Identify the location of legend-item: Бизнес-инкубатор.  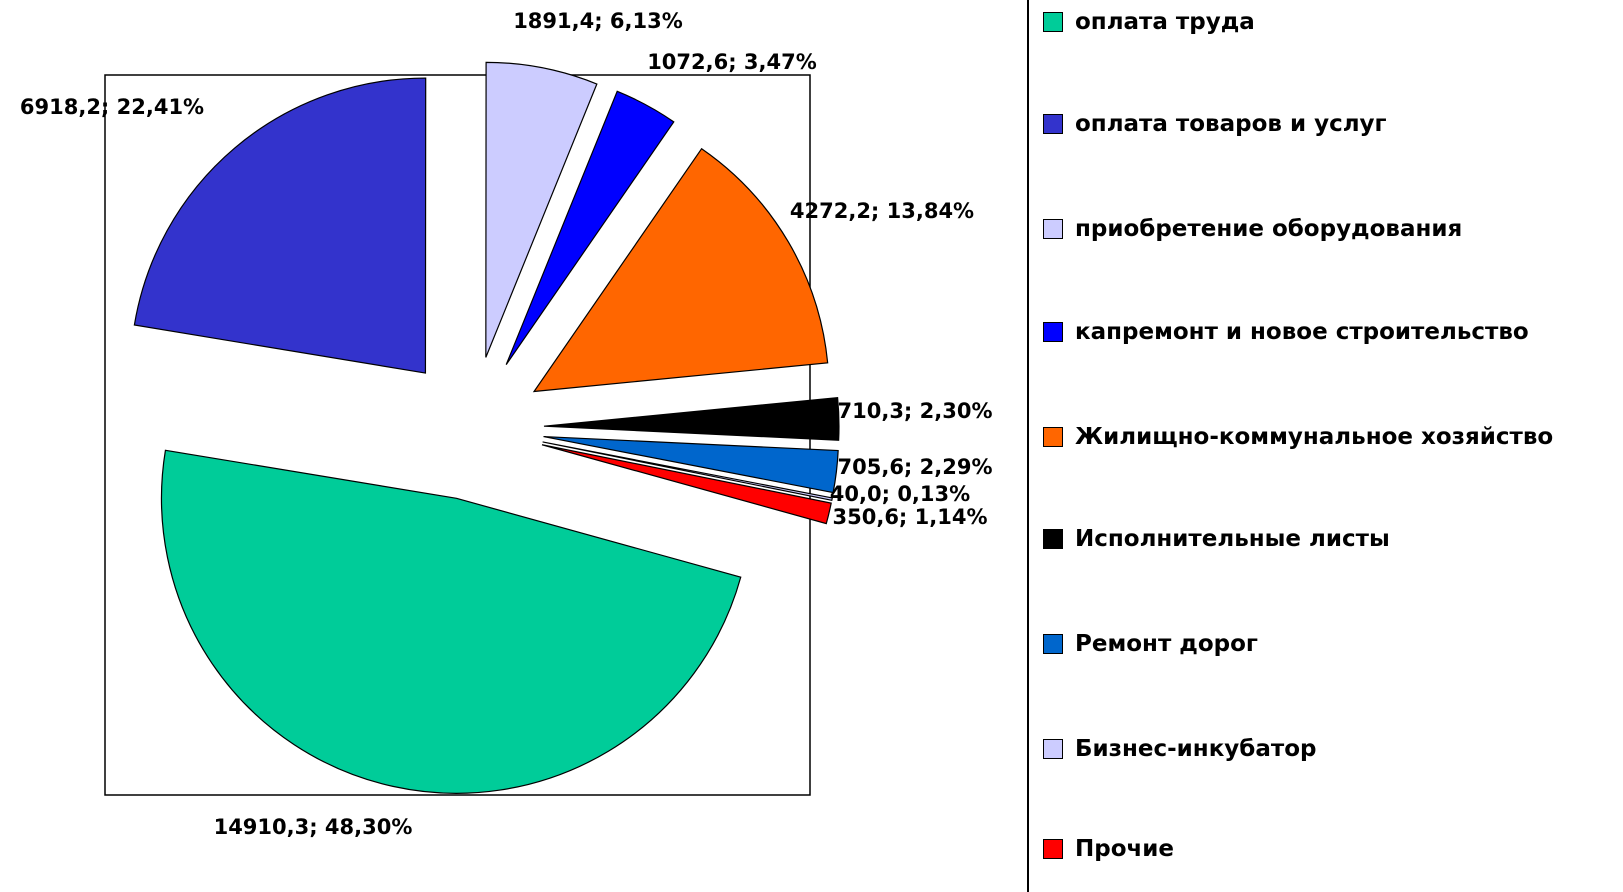
(1303, 749).